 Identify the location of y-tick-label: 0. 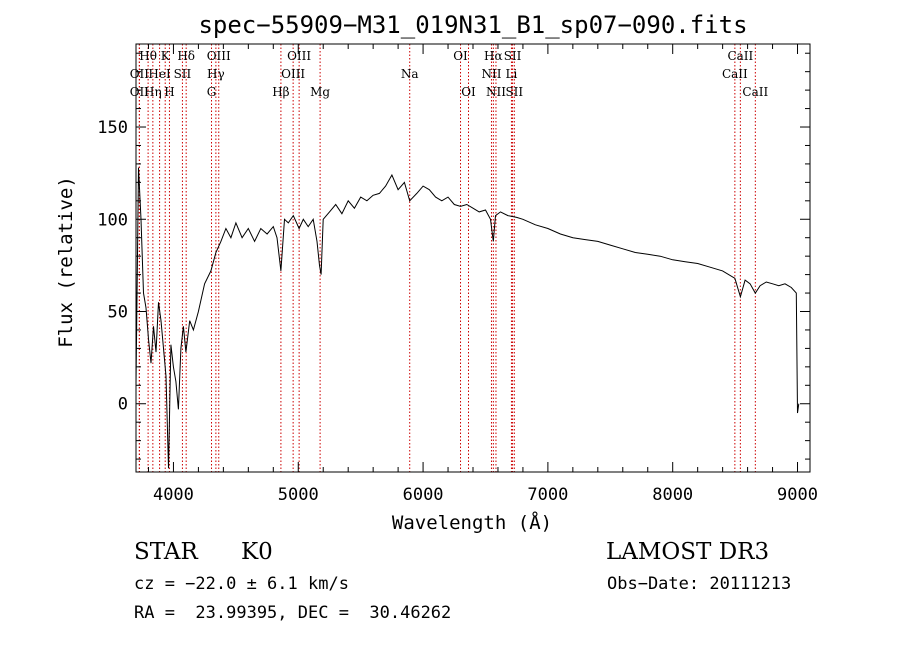
(123, 405).